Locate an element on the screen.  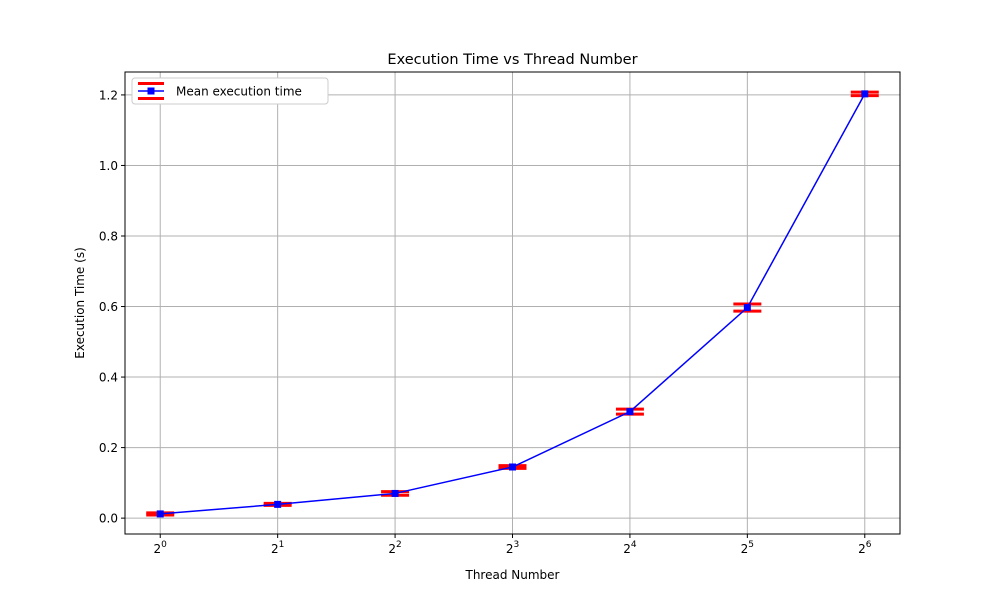
x-tick-label: 24 is located at coordinates (630, 548).